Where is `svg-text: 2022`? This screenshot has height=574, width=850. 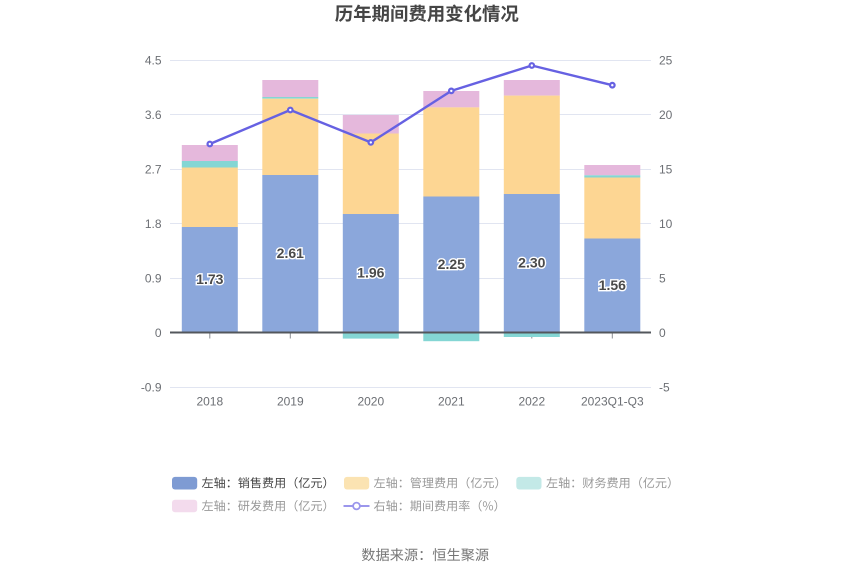 svg-text: 2022 is located at coordinates (531, 401).